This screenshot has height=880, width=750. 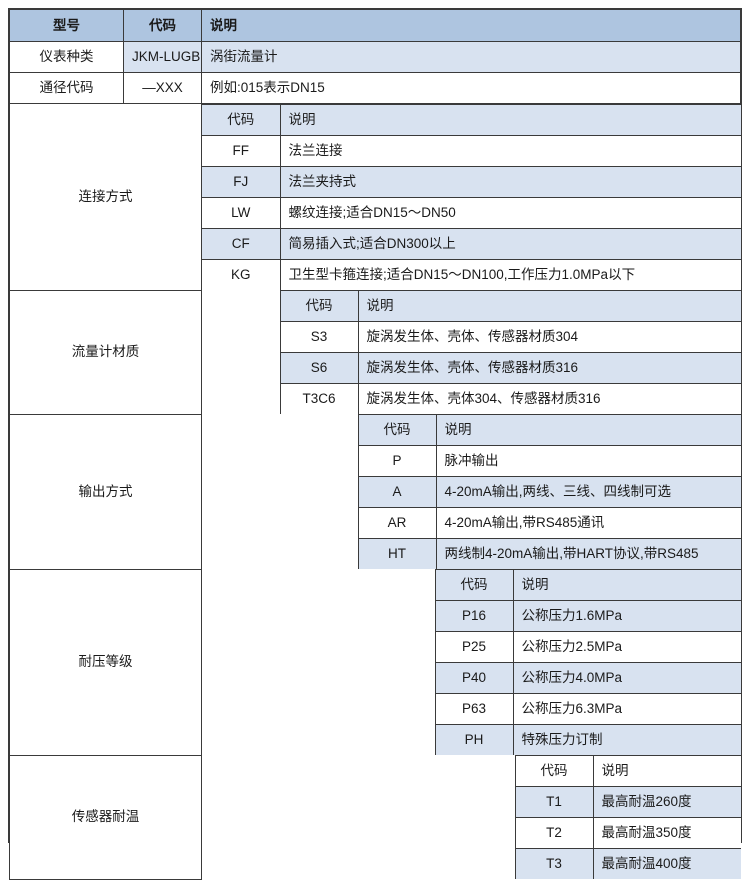 What do you see at coordinates (471, 833) in the screenshot?
I see `subtable-row: T2 最高耐温350度` at bounding box center [471, 833].